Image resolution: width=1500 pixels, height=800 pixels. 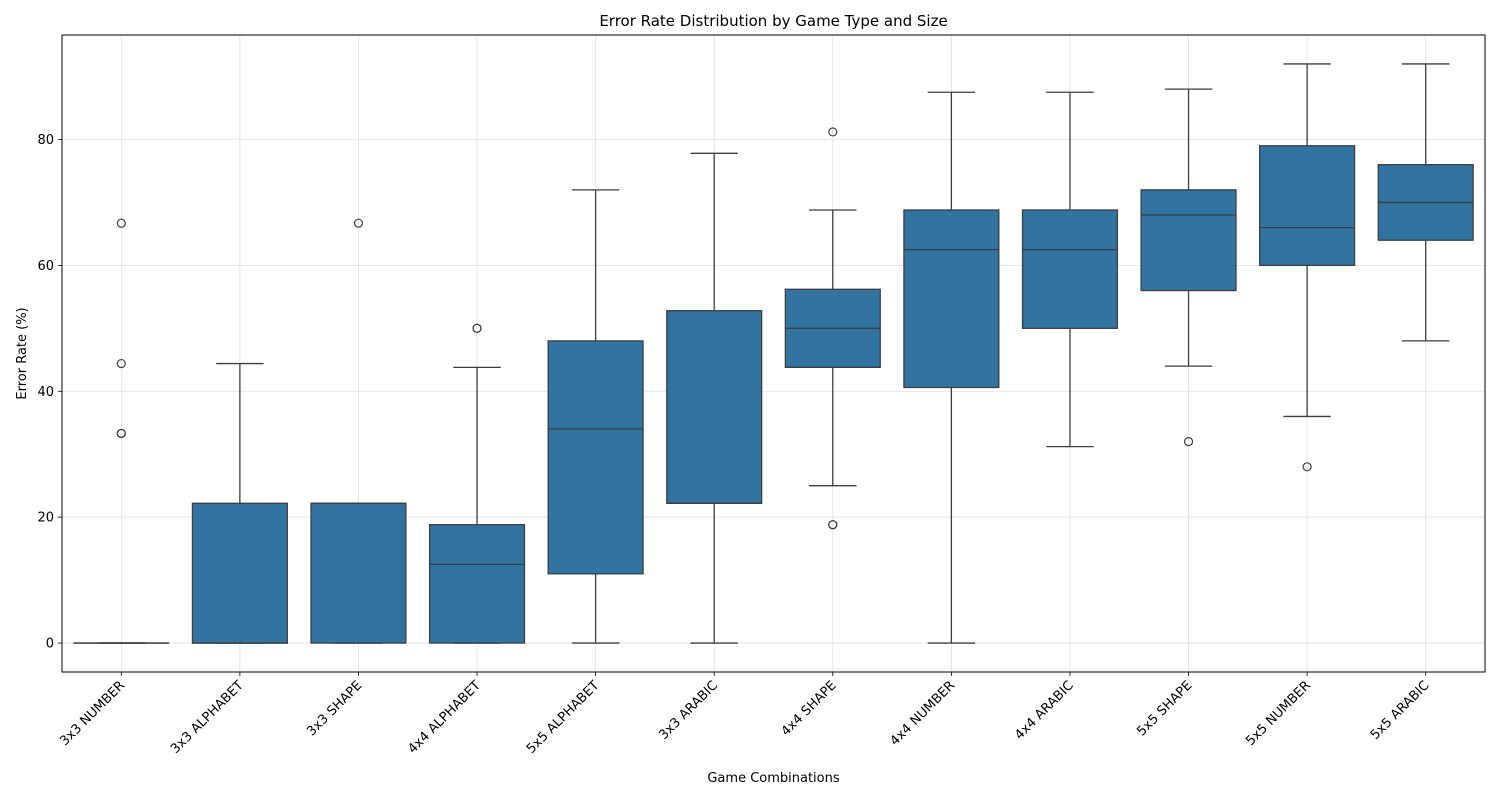 I want to click on x-tick-label: 5x5 SHAPE, so click(x=1164, y=708).